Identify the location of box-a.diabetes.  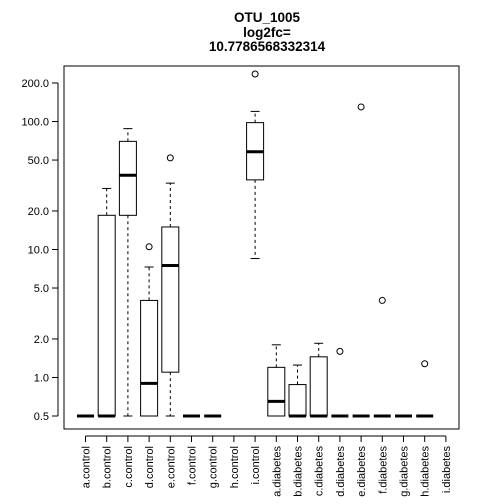
(276, 380).